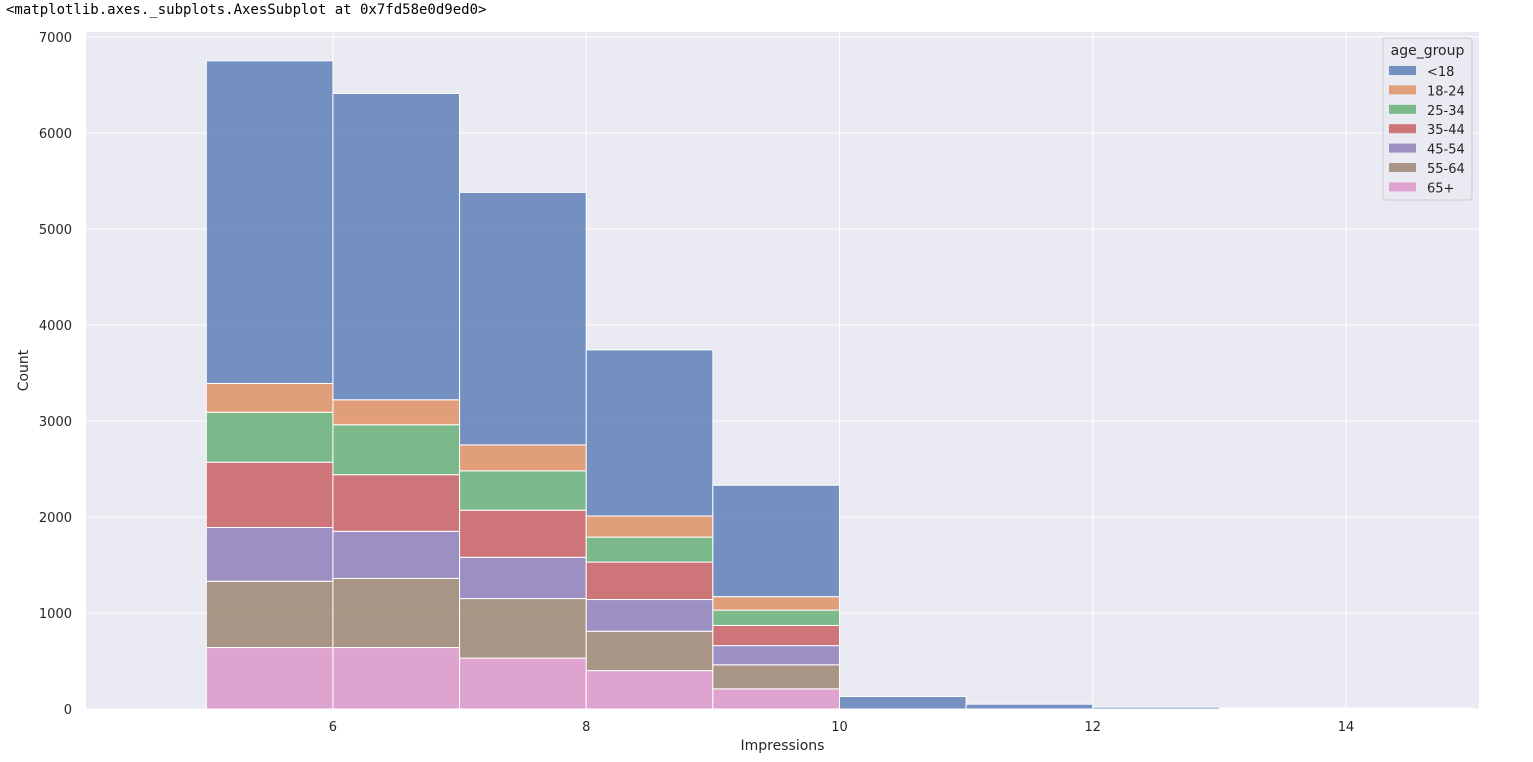 This screenshot has height=762, width=1533. What do you see at coordinates (1446, 150) in the screenshot?
I see `legend-label: 45-54` at bounding box center [1446, 150].